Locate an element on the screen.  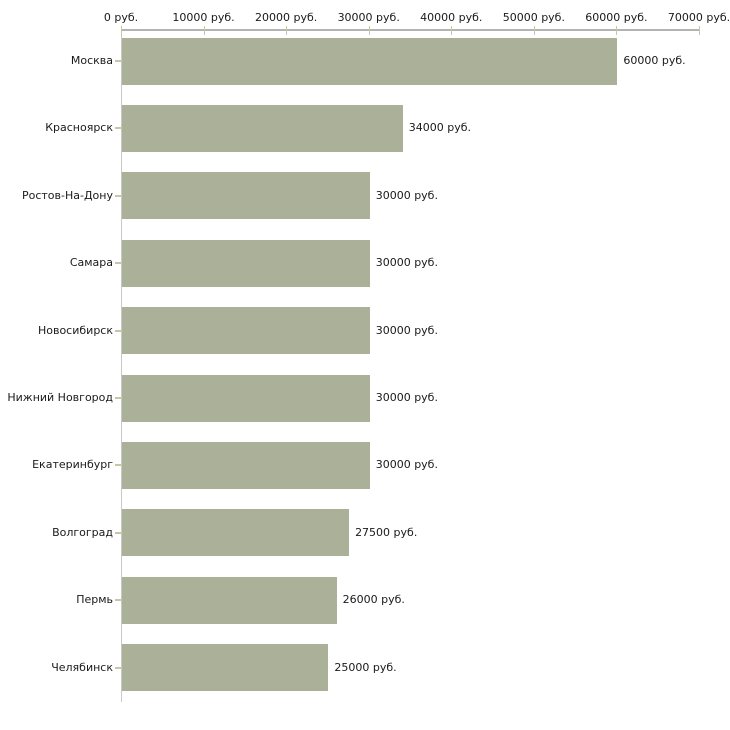
x-tick-label: 60000 руб. is located at coordinates (616, 17).